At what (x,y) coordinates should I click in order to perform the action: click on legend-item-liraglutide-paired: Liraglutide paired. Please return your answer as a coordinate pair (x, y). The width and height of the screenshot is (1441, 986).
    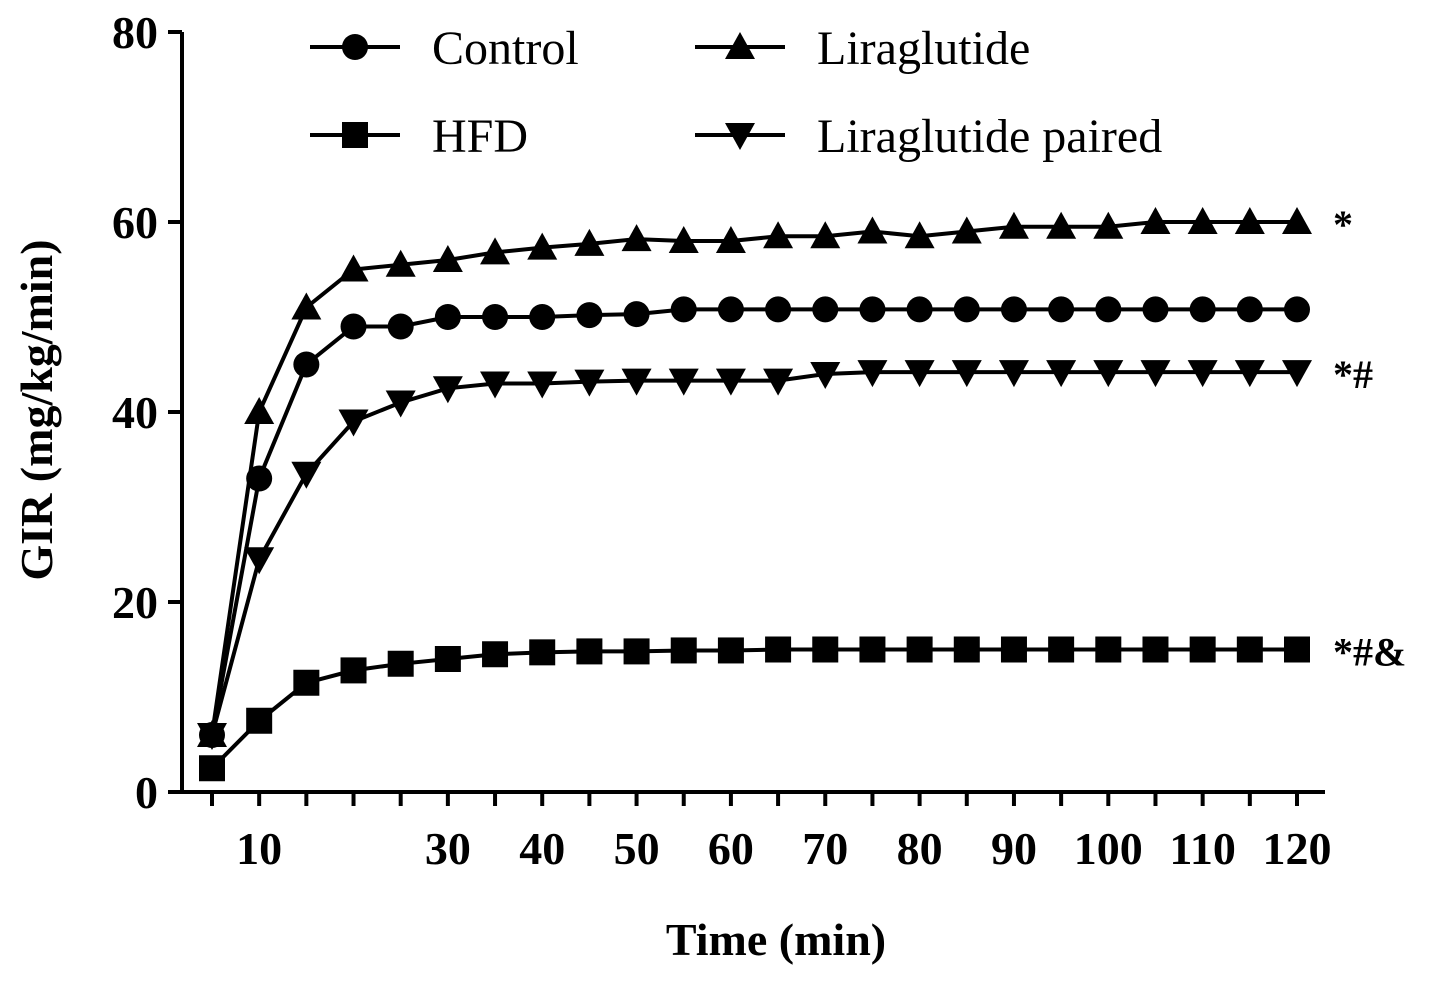
    Looking at the image, I should click on (928, 136).